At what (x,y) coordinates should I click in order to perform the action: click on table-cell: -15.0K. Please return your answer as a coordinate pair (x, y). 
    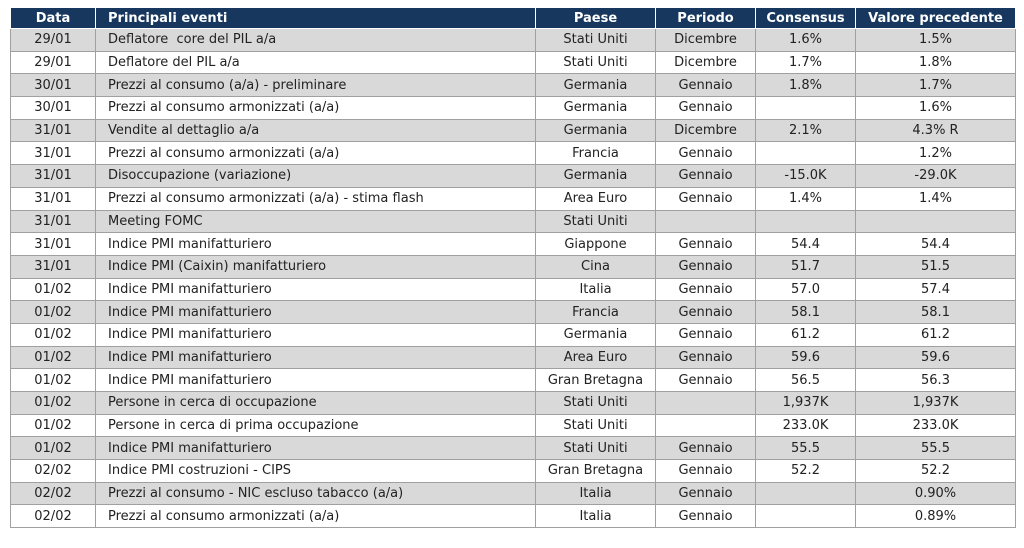
    Looking at the image, I should click on (805, 176).